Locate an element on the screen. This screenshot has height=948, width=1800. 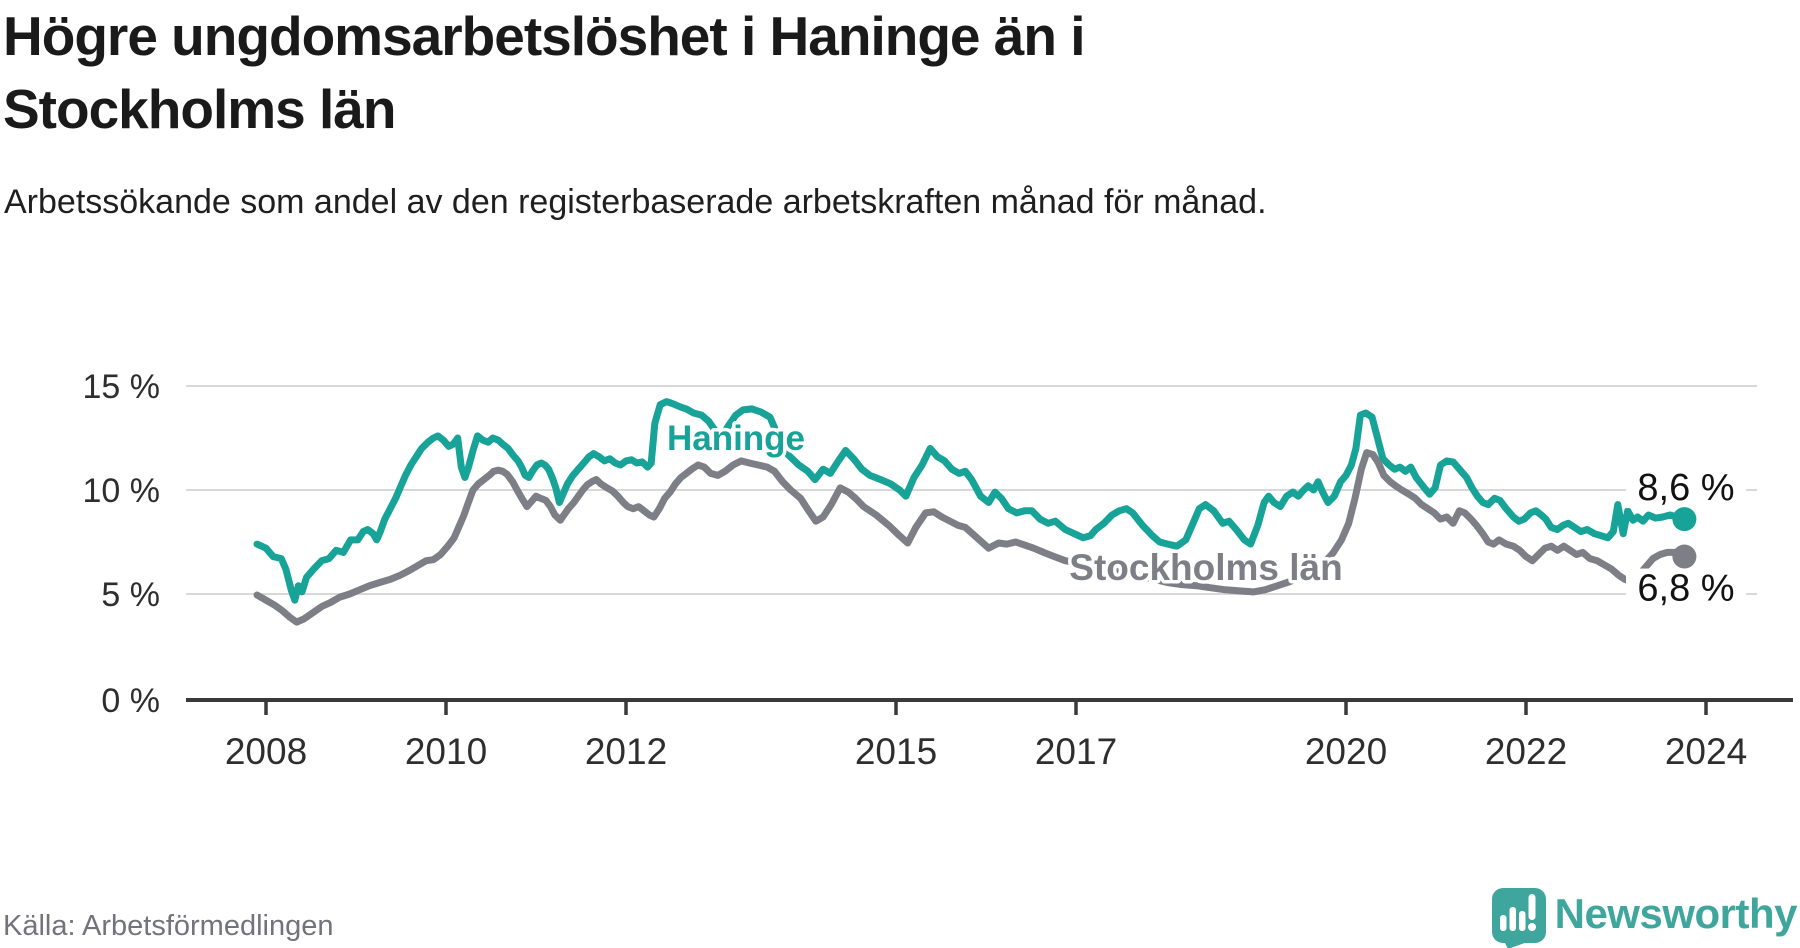
y-tick-label: 15 % is located at coordinates (122, 387).